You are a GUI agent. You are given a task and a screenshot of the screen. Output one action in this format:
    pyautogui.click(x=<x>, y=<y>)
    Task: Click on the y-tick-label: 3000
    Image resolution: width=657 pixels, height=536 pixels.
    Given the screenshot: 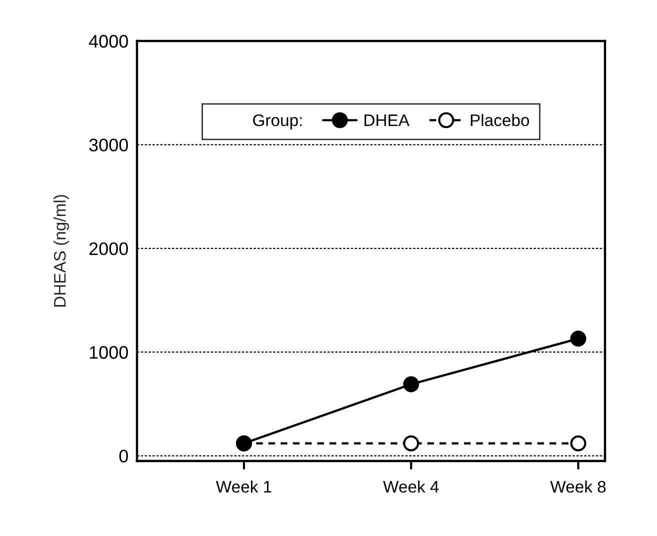 What is the action you would take?
    pyautogui.click(x=108, y=145)
    